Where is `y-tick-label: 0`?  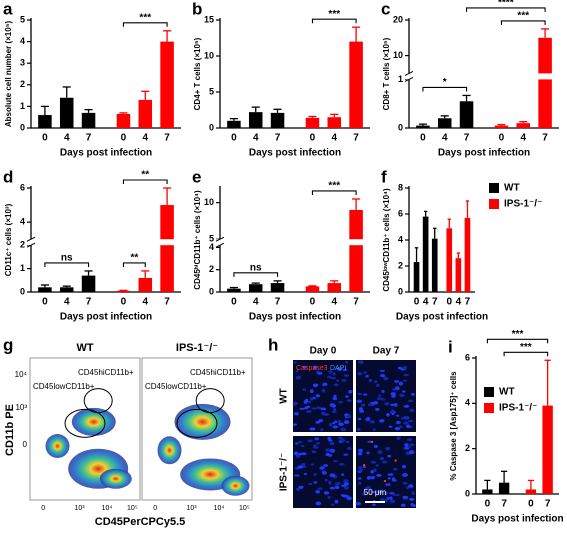 y-tick-label: 0 is located at coordinates (400, 127).